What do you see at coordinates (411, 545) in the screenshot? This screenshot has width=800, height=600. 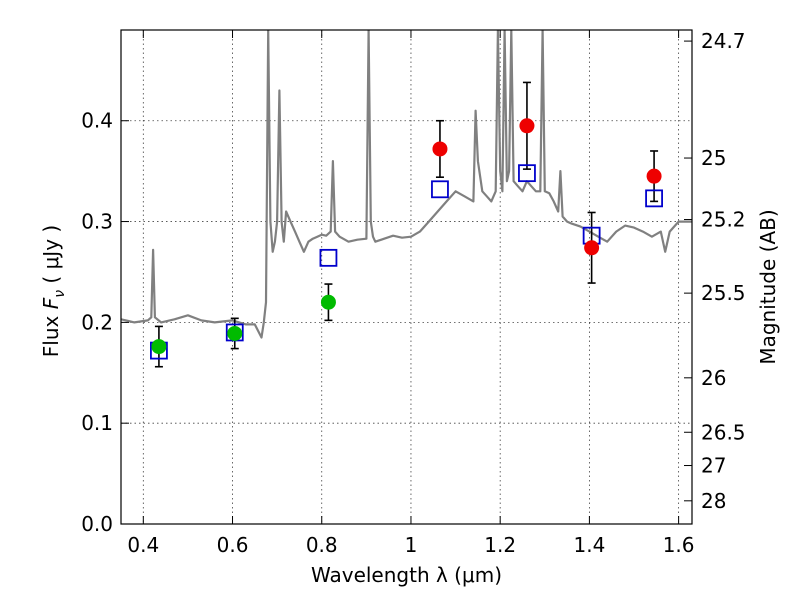 I see `x-tick-label: 1` at bounding box center [411, 545].